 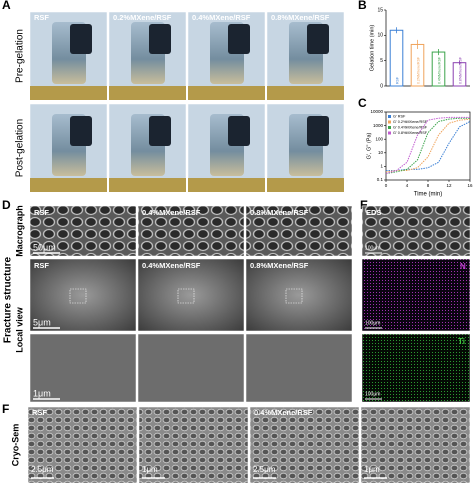 I want to click on x-tick-label: 0, so click(x=386, y=185).